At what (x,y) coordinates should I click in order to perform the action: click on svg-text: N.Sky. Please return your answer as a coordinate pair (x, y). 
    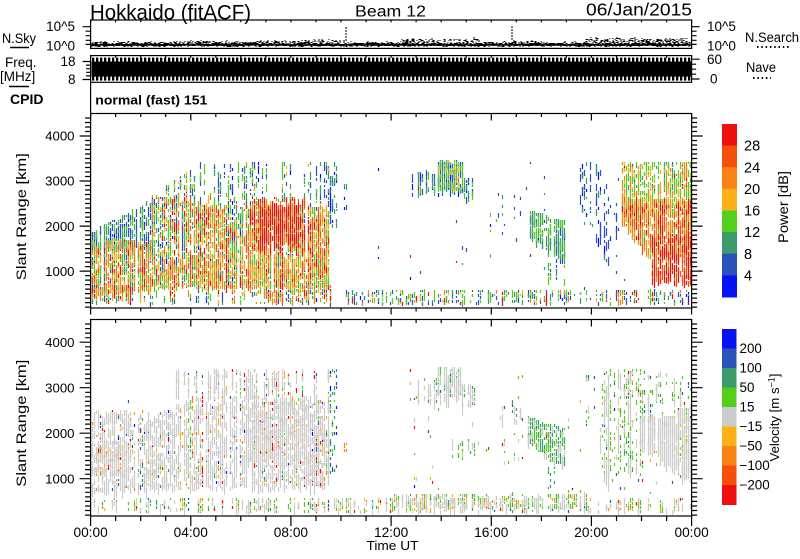
    Looking at the image, I should click on (19, 38).